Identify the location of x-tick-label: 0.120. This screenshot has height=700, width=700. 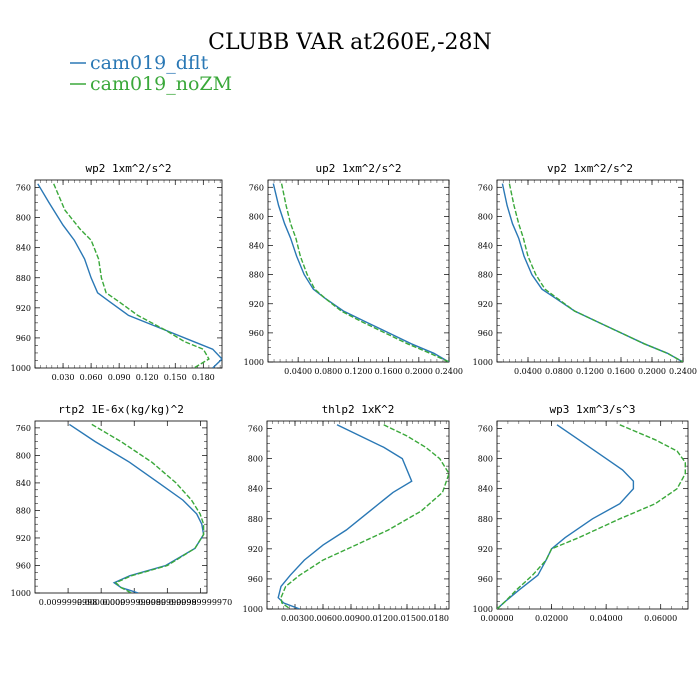
(147, 377).